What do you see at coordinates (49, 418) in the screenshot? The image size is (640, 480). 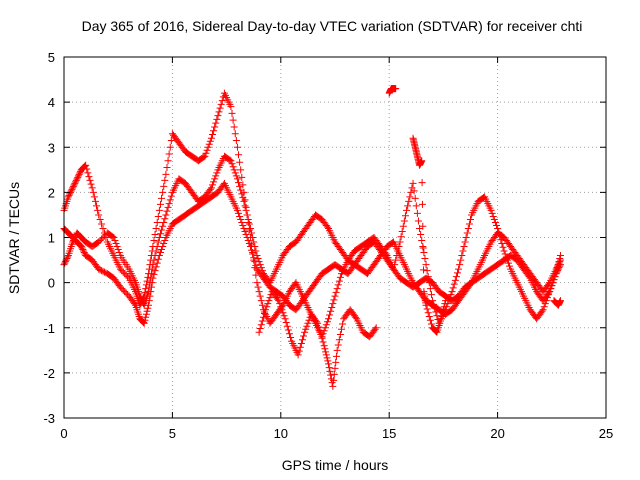 I see `y-tick-label: -3` at bounding box center [49, 418].